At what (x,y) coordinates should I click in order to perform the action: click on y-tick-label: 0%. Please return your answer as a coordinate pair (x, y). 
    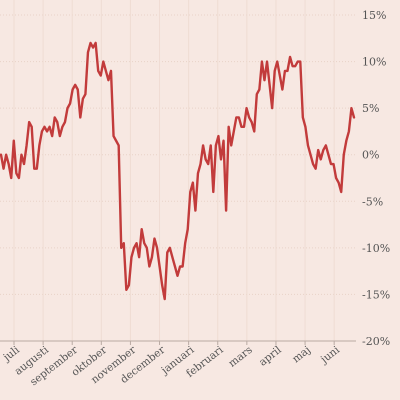
    Looking at the image, I should click on (370, 155).